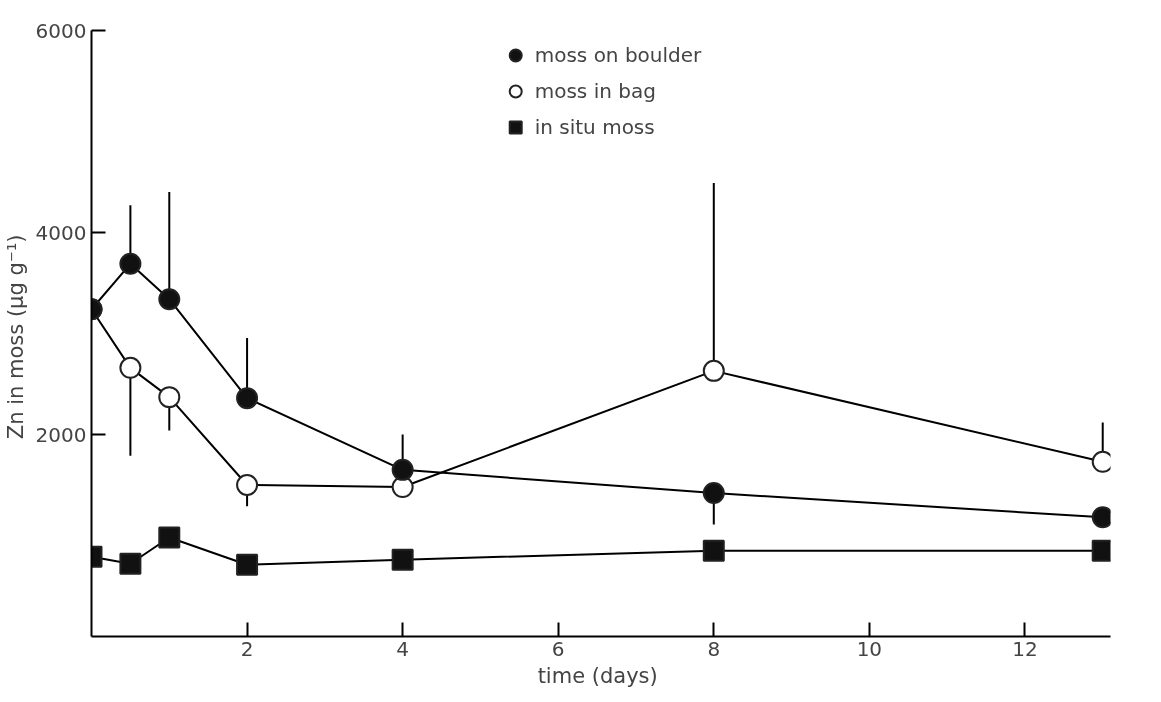 This screenshot has width=1161, height=702. What do you see at coordinates (595, 91) in the screenshot?
I see `legend-label: moss in bag` at bounding box center [595, 91].